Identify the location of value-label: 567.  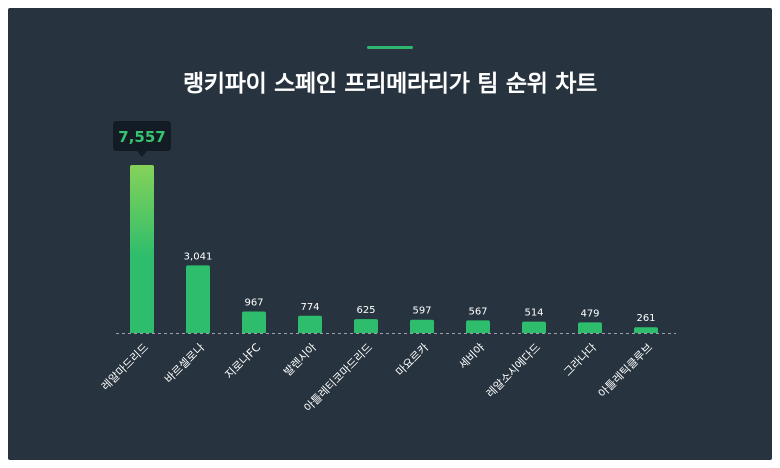
(477, 311).